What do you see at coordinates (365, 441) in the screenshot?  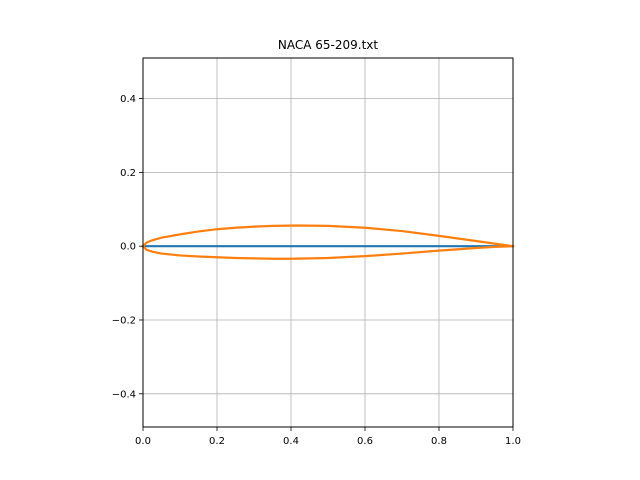 I see `x-tick-label: 0.6` at bounding box center [365, 441].